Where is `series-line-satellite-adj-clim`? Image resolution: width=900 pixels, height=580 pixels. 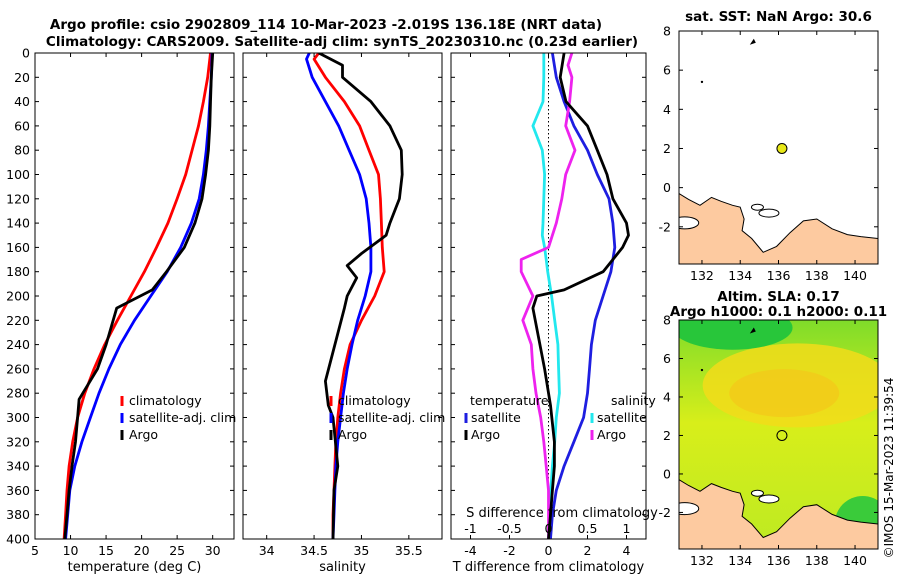
series-line-satellite-adj-clim is located at coordinates (139, 296).